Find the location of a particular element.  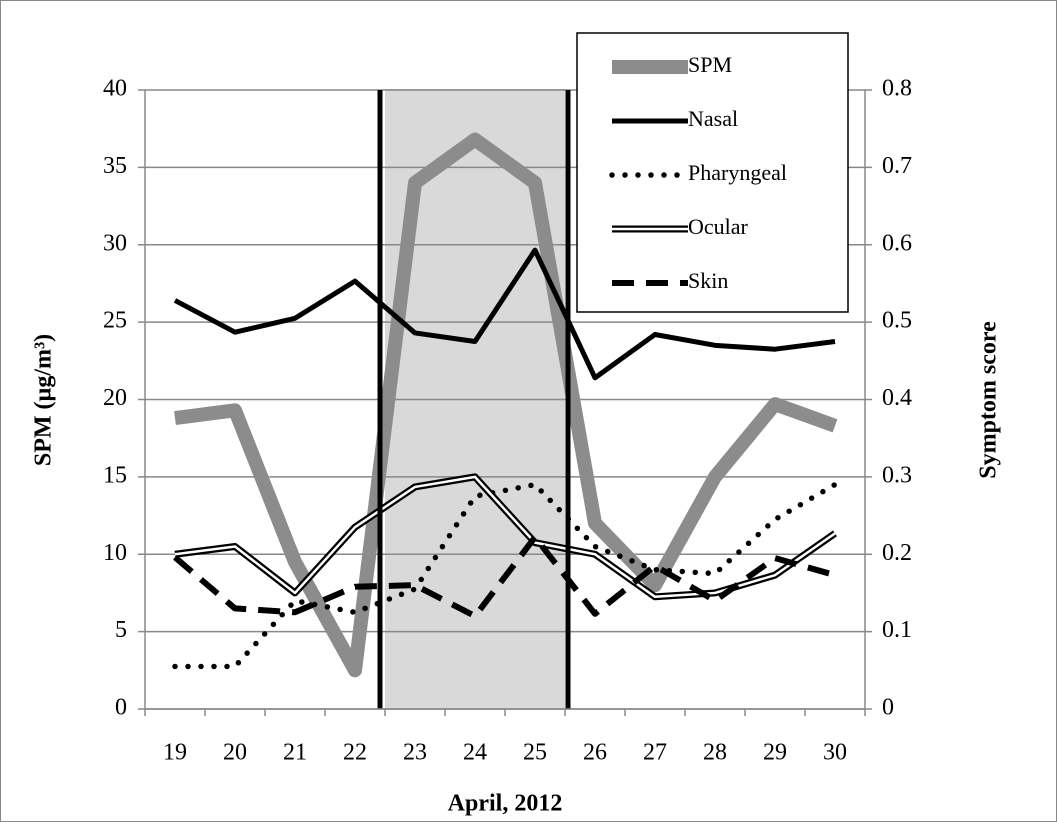

y2-tick-label: 0.7 is located at coordinates (897, 166).